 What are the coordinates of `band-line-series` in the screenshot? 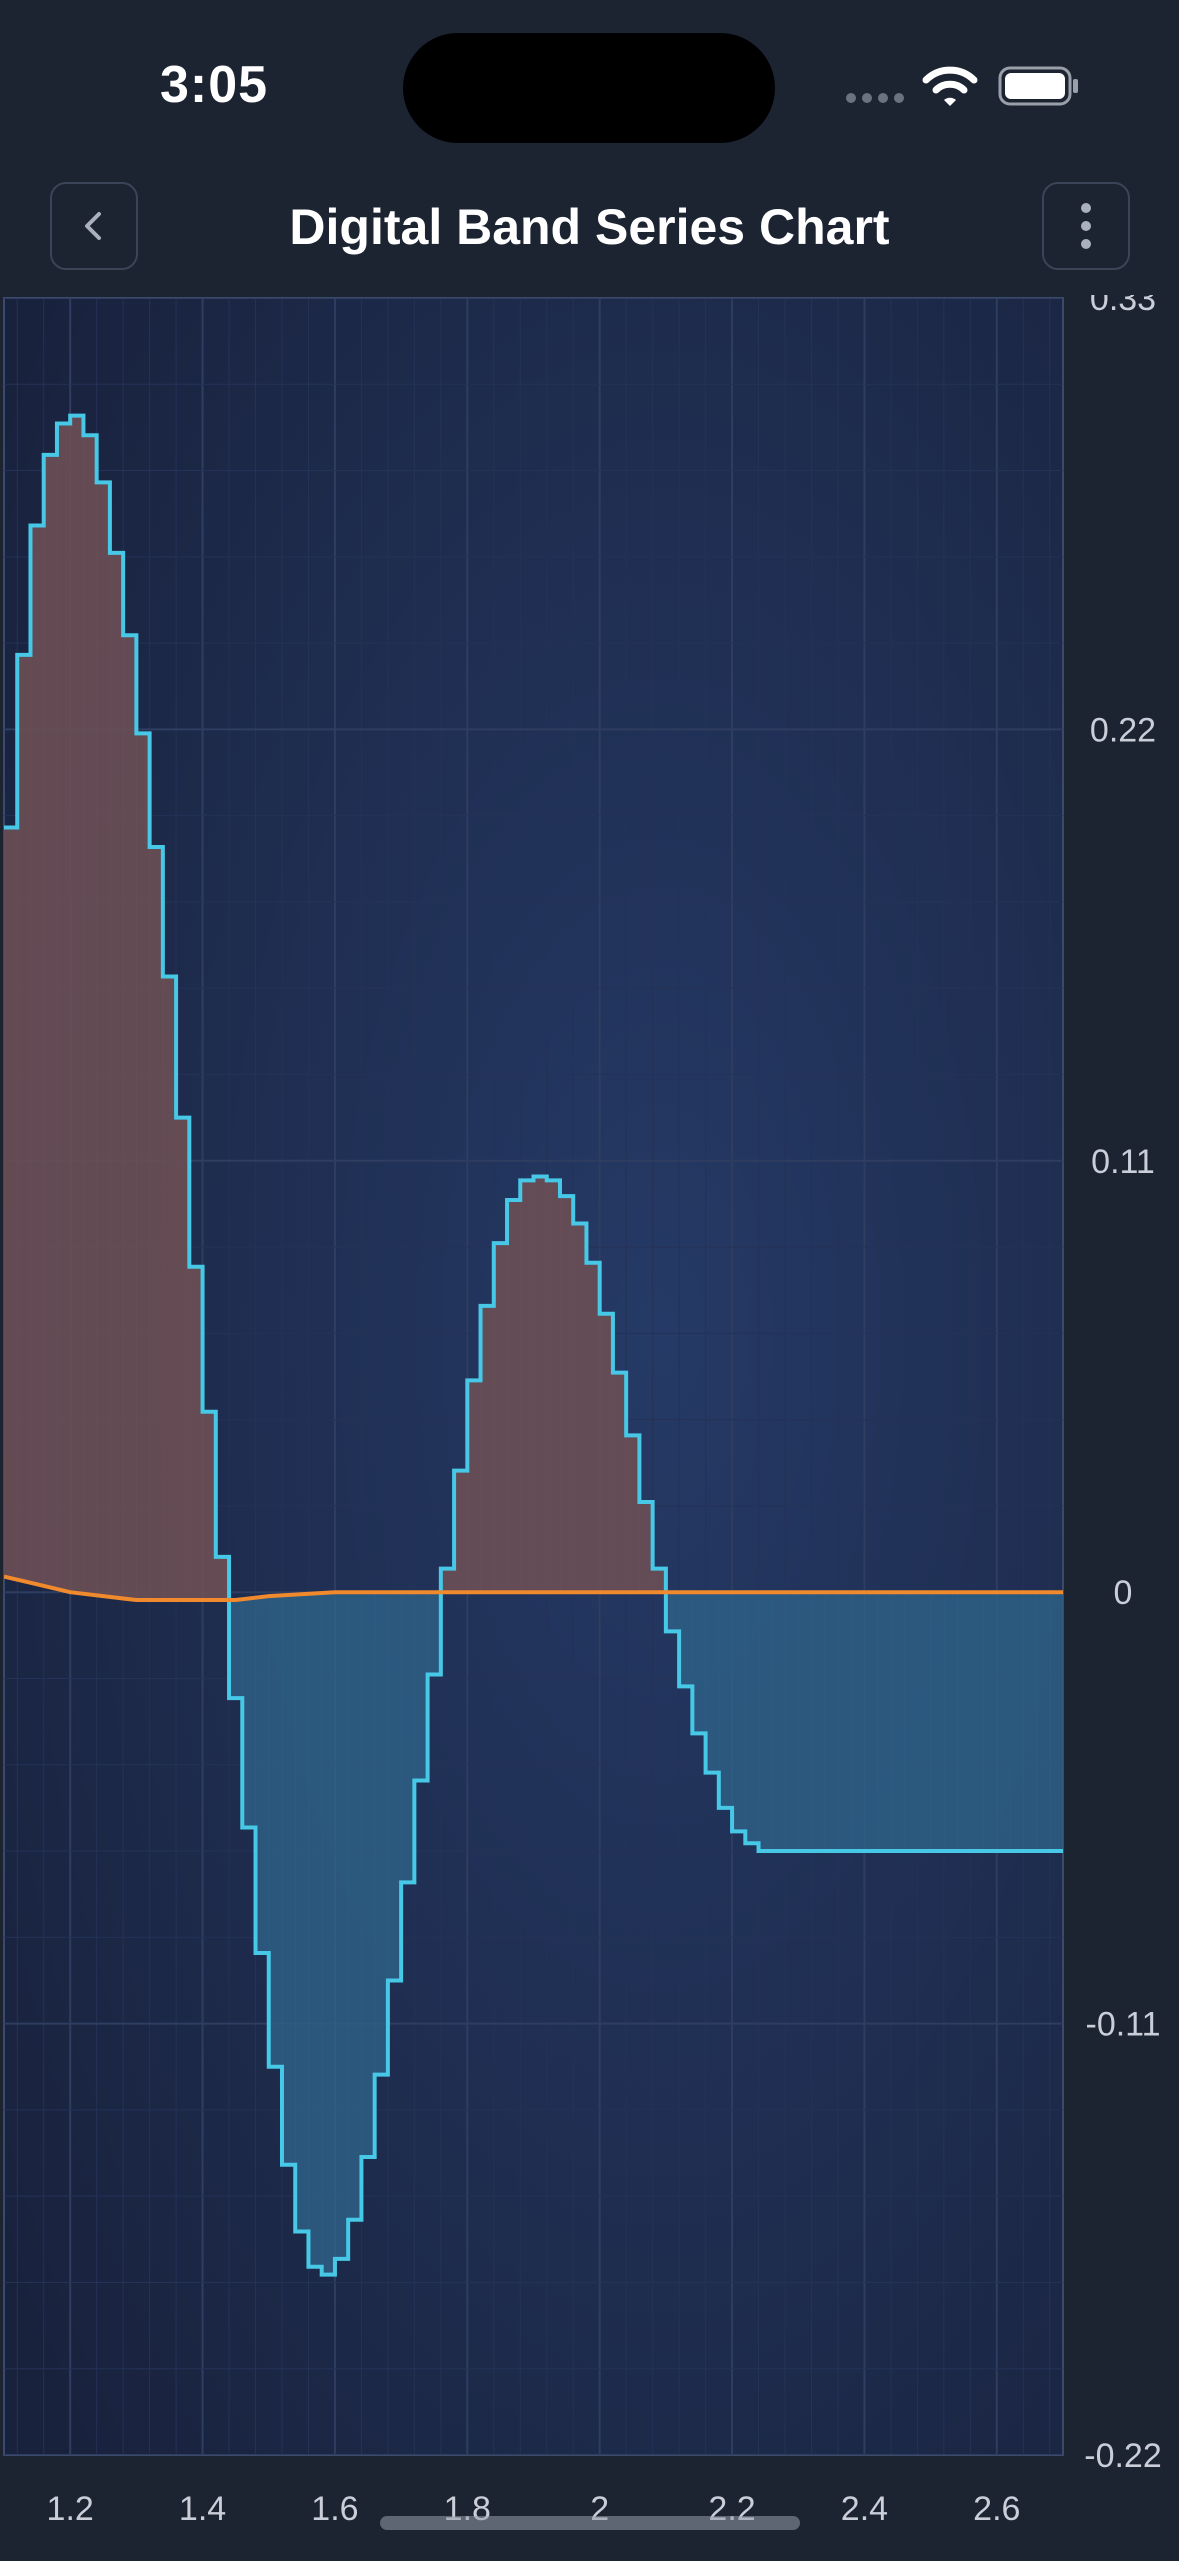 It's located at (533, 1588).